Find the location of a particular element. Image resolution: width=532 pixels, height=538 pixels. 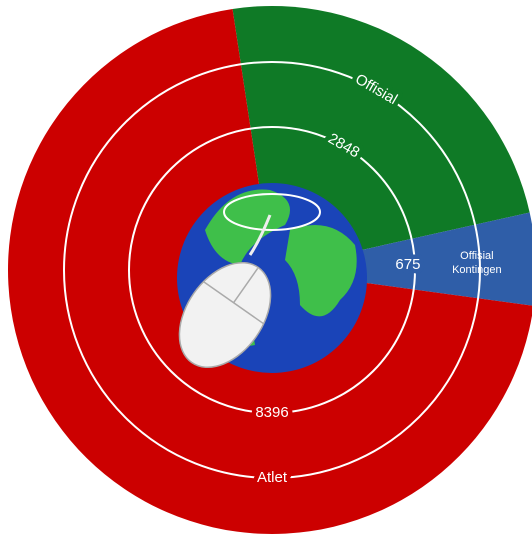

value-label: 8396 is located at coordinates (271, 412).